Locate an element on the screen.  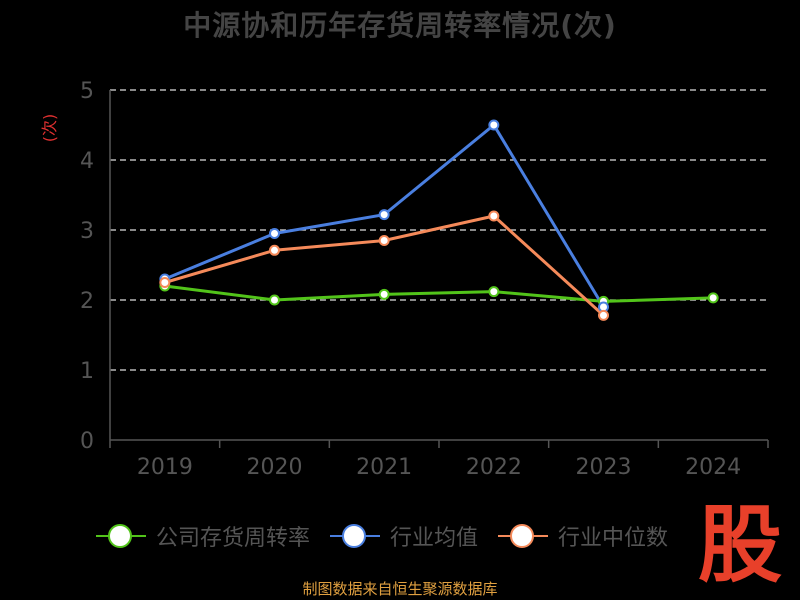
legend-item-industry-median: 行业中位数 is located at coordinates (583, 536).